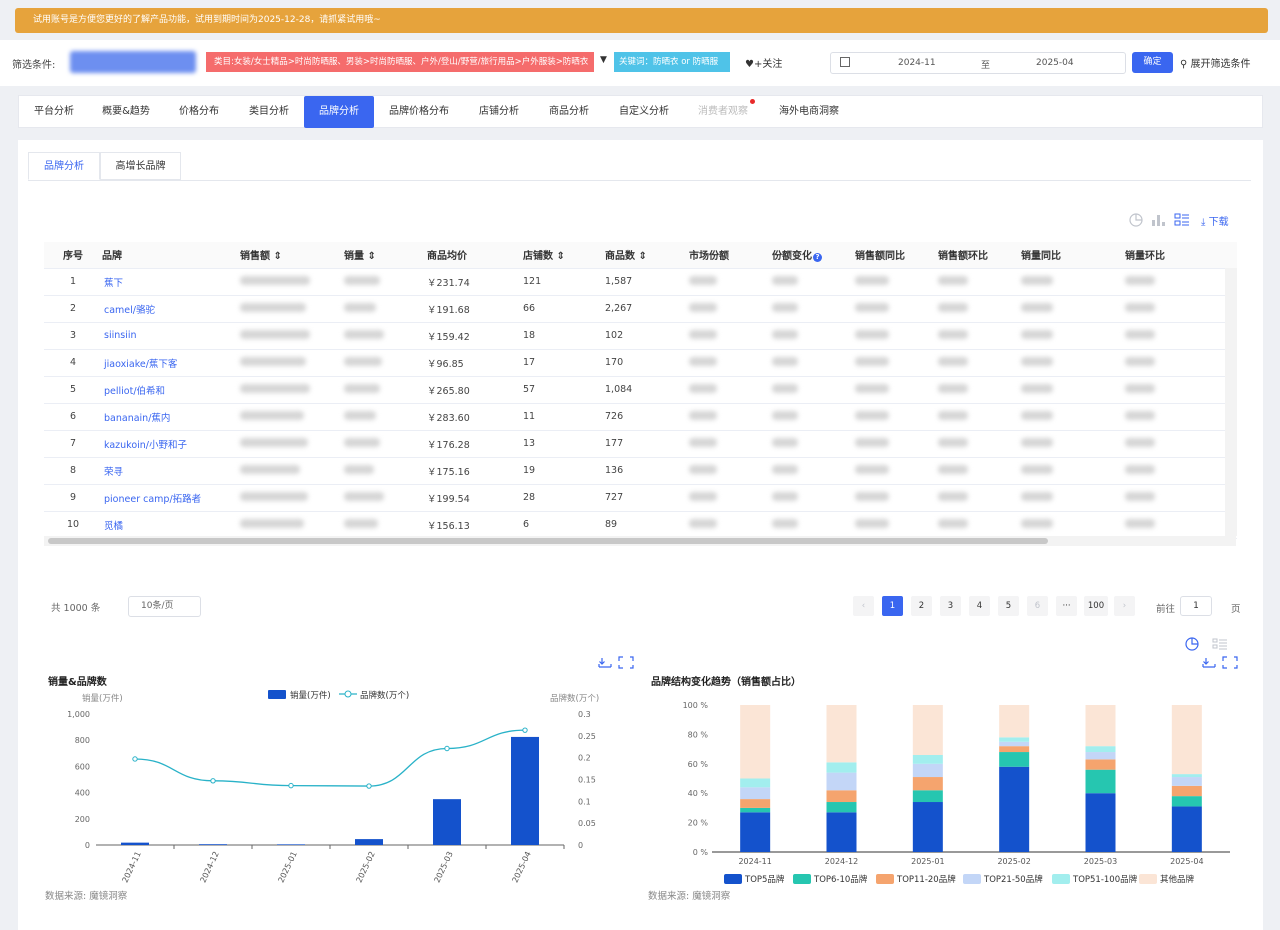 This screenshot has width=1280, height=930. What do you see at coordinates (171, 309) in the screenshot?
I see `brand-link: camel/骆驼` at bounding box center [171, 309].